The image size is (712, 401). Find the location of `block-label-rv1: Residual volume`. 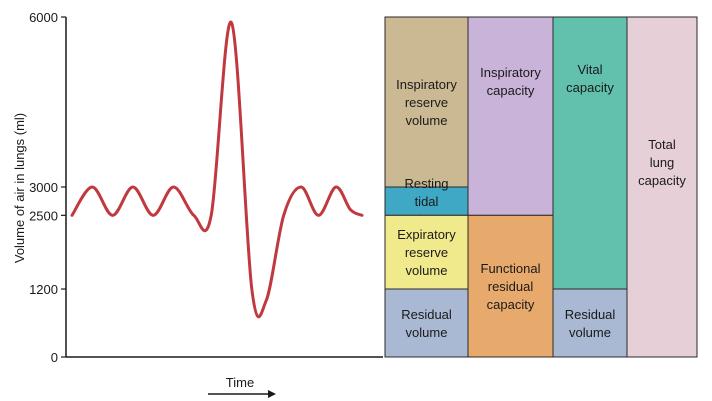

block-label-rv1: Residual volume is located at coordinates (426, 323).